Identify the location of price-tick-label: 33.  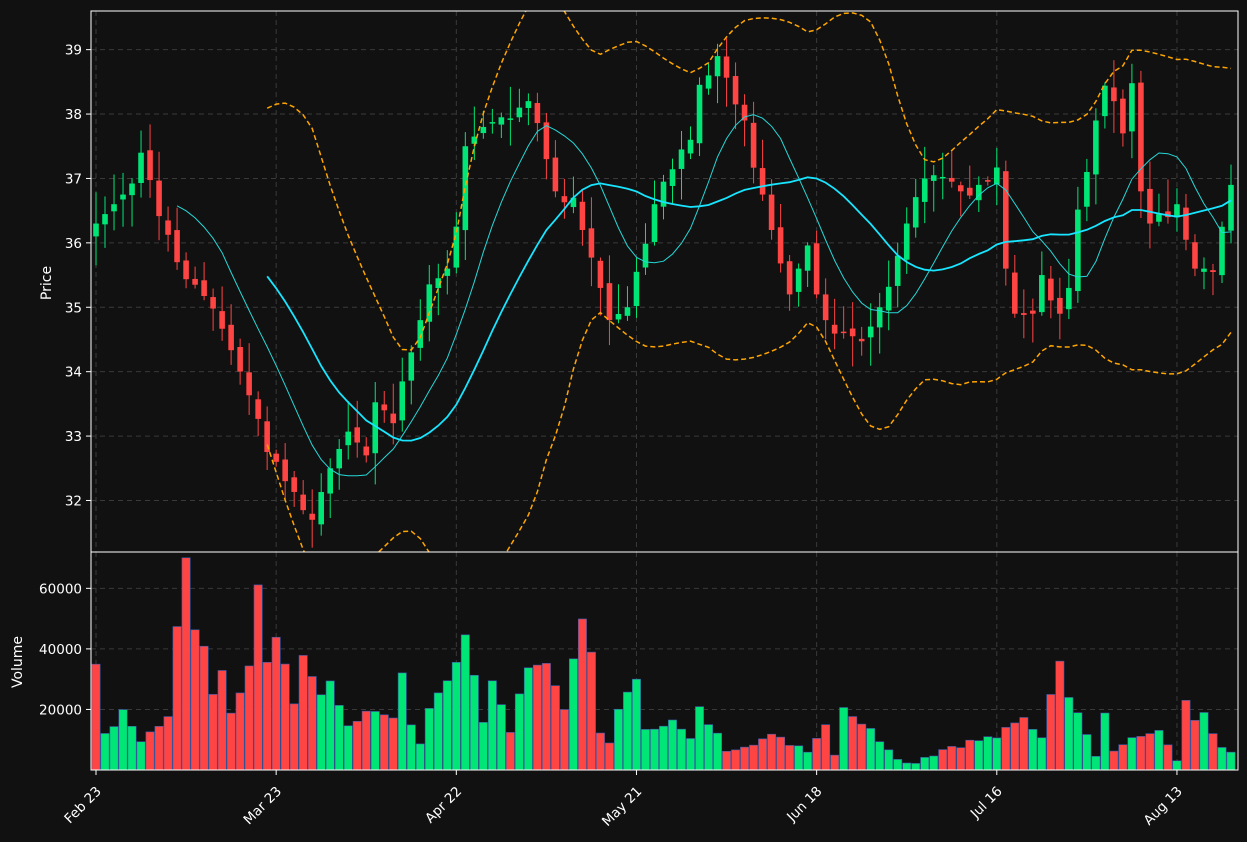
(73, 437).